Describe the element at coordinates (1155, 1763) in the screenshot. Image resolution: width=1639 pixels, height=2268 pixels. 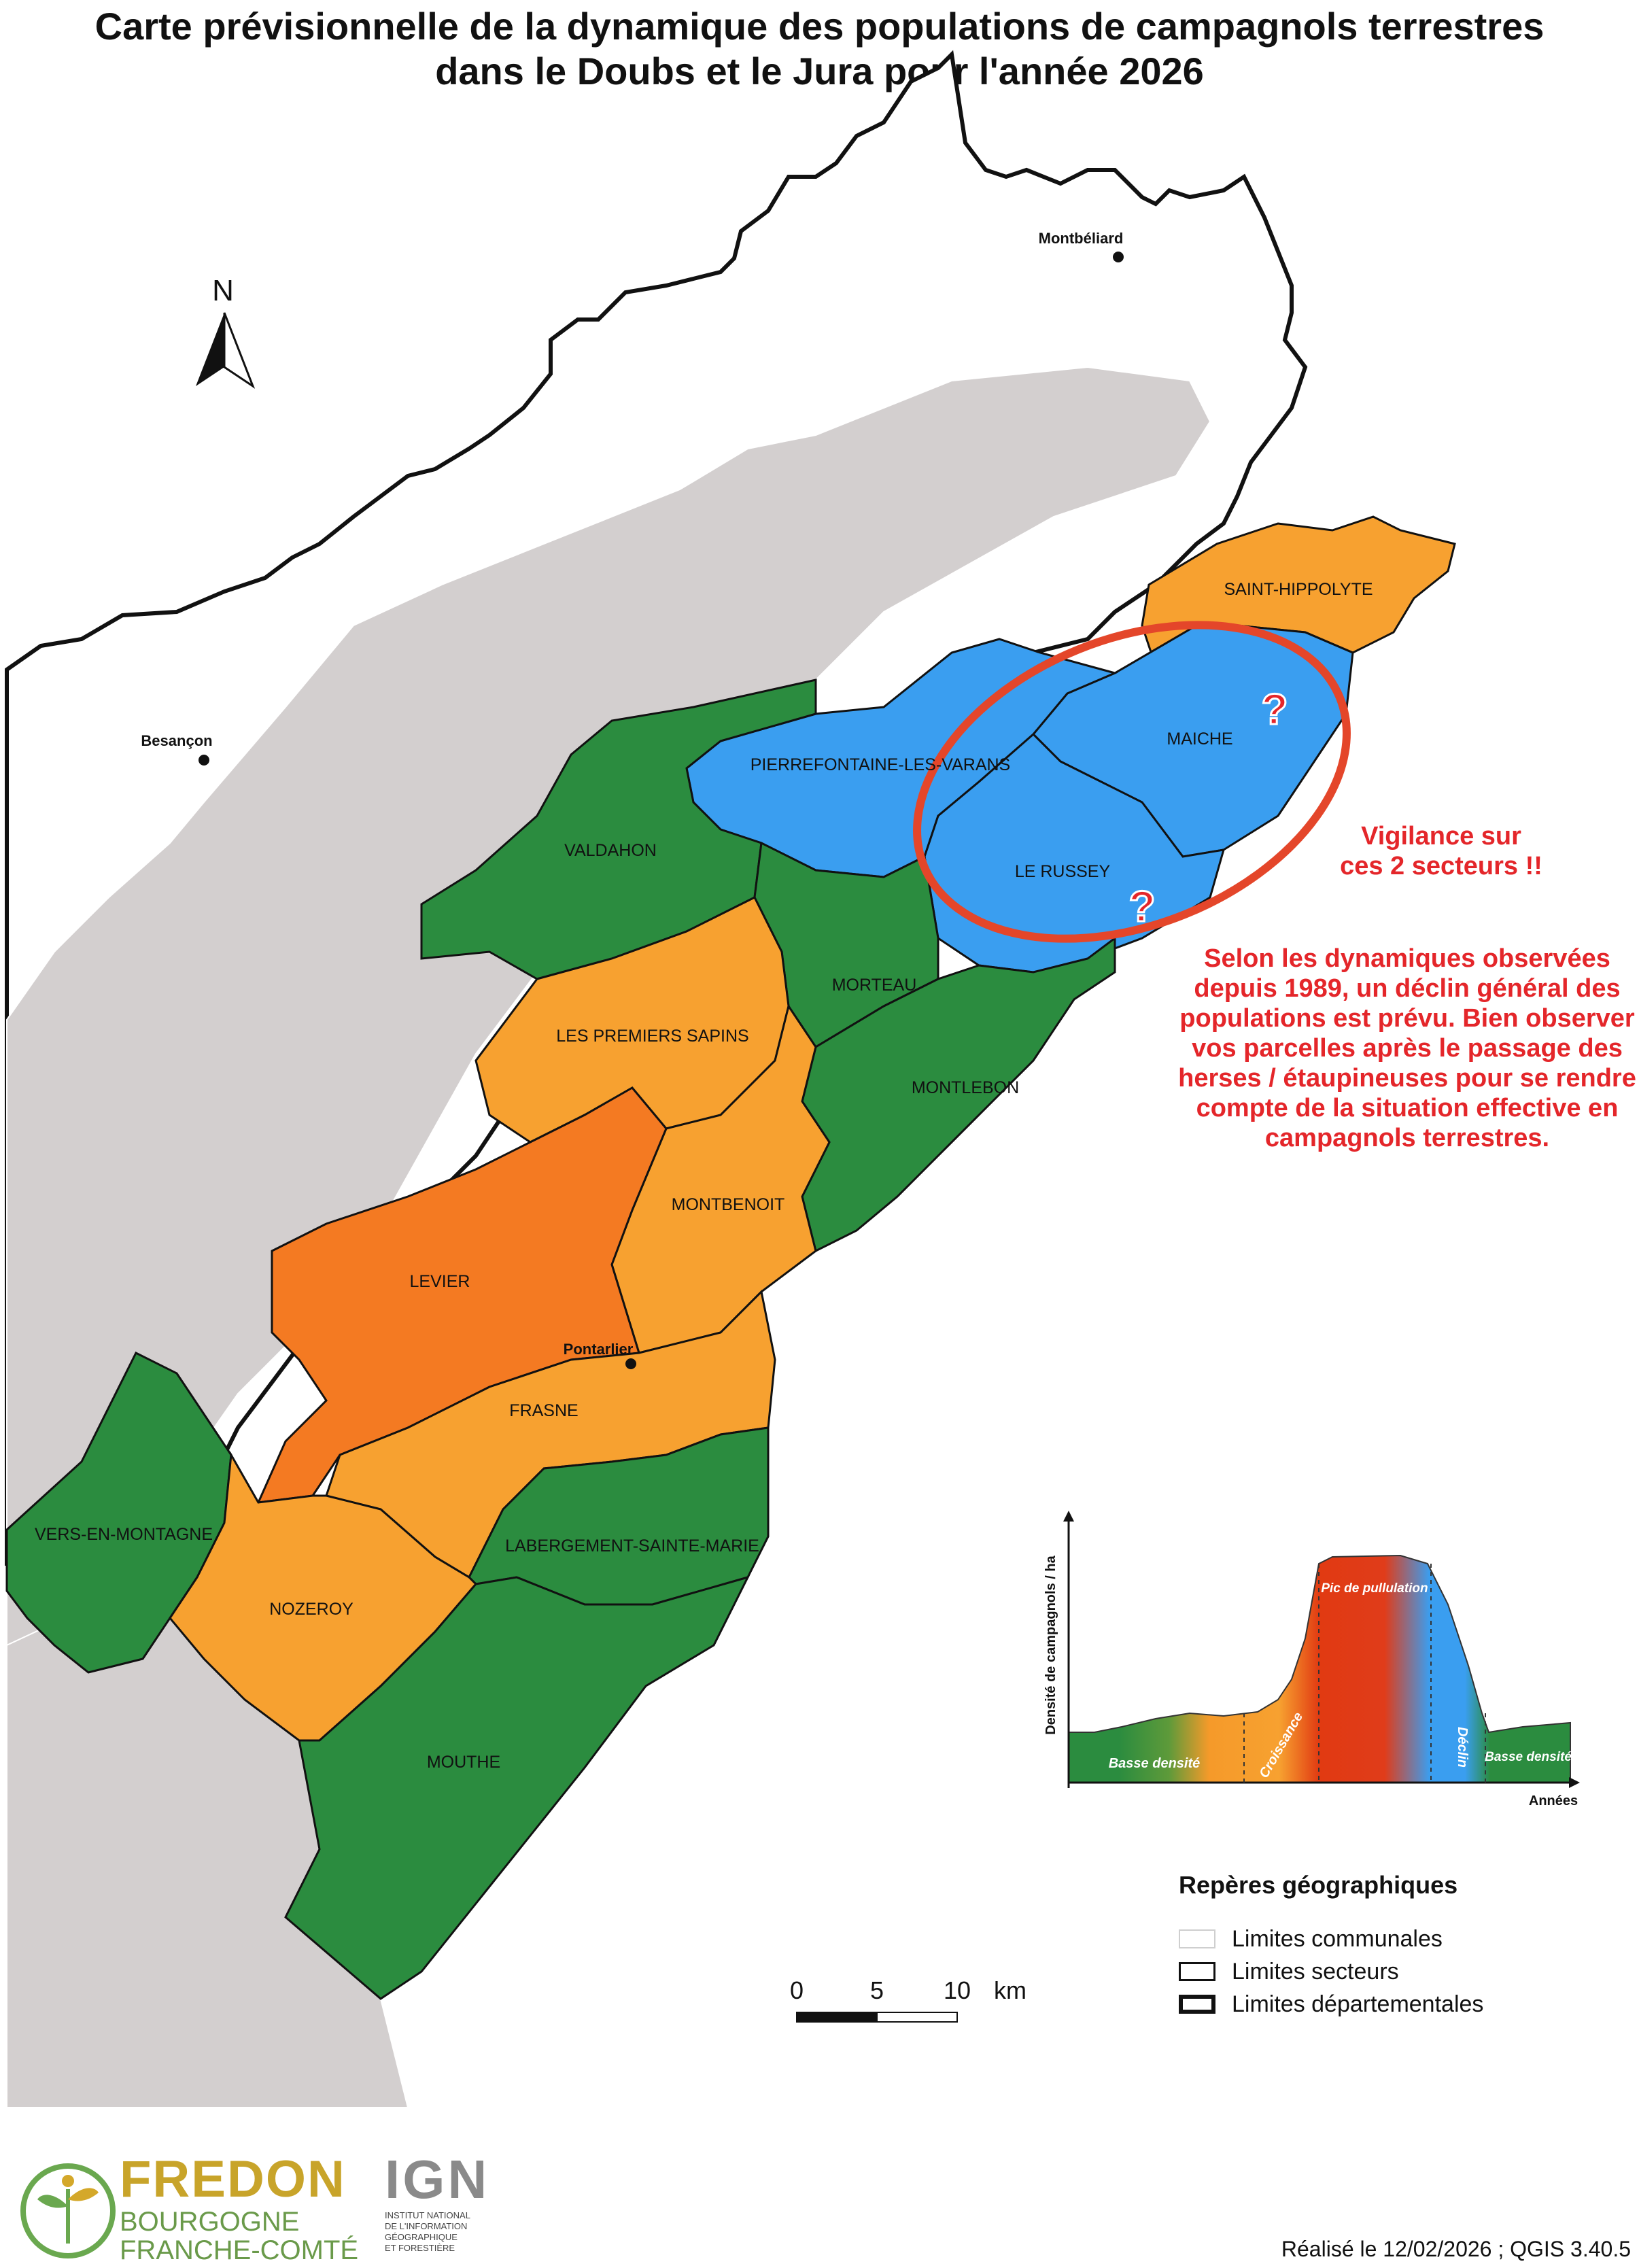
I see `cycle-phase-basse-densite-1: Basse densité` at that location.